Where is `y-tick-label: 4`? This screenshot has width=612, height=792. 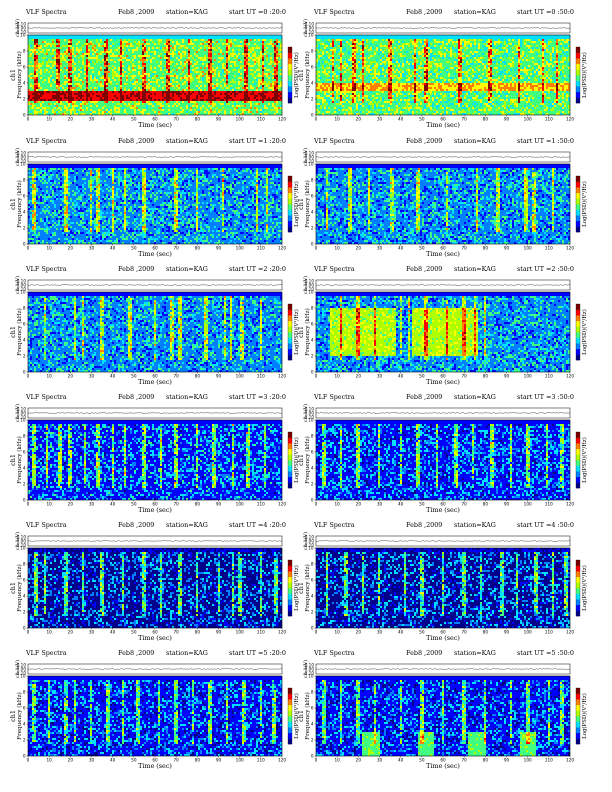
y-tick-label: 4 is located at coordinates (24, 83).